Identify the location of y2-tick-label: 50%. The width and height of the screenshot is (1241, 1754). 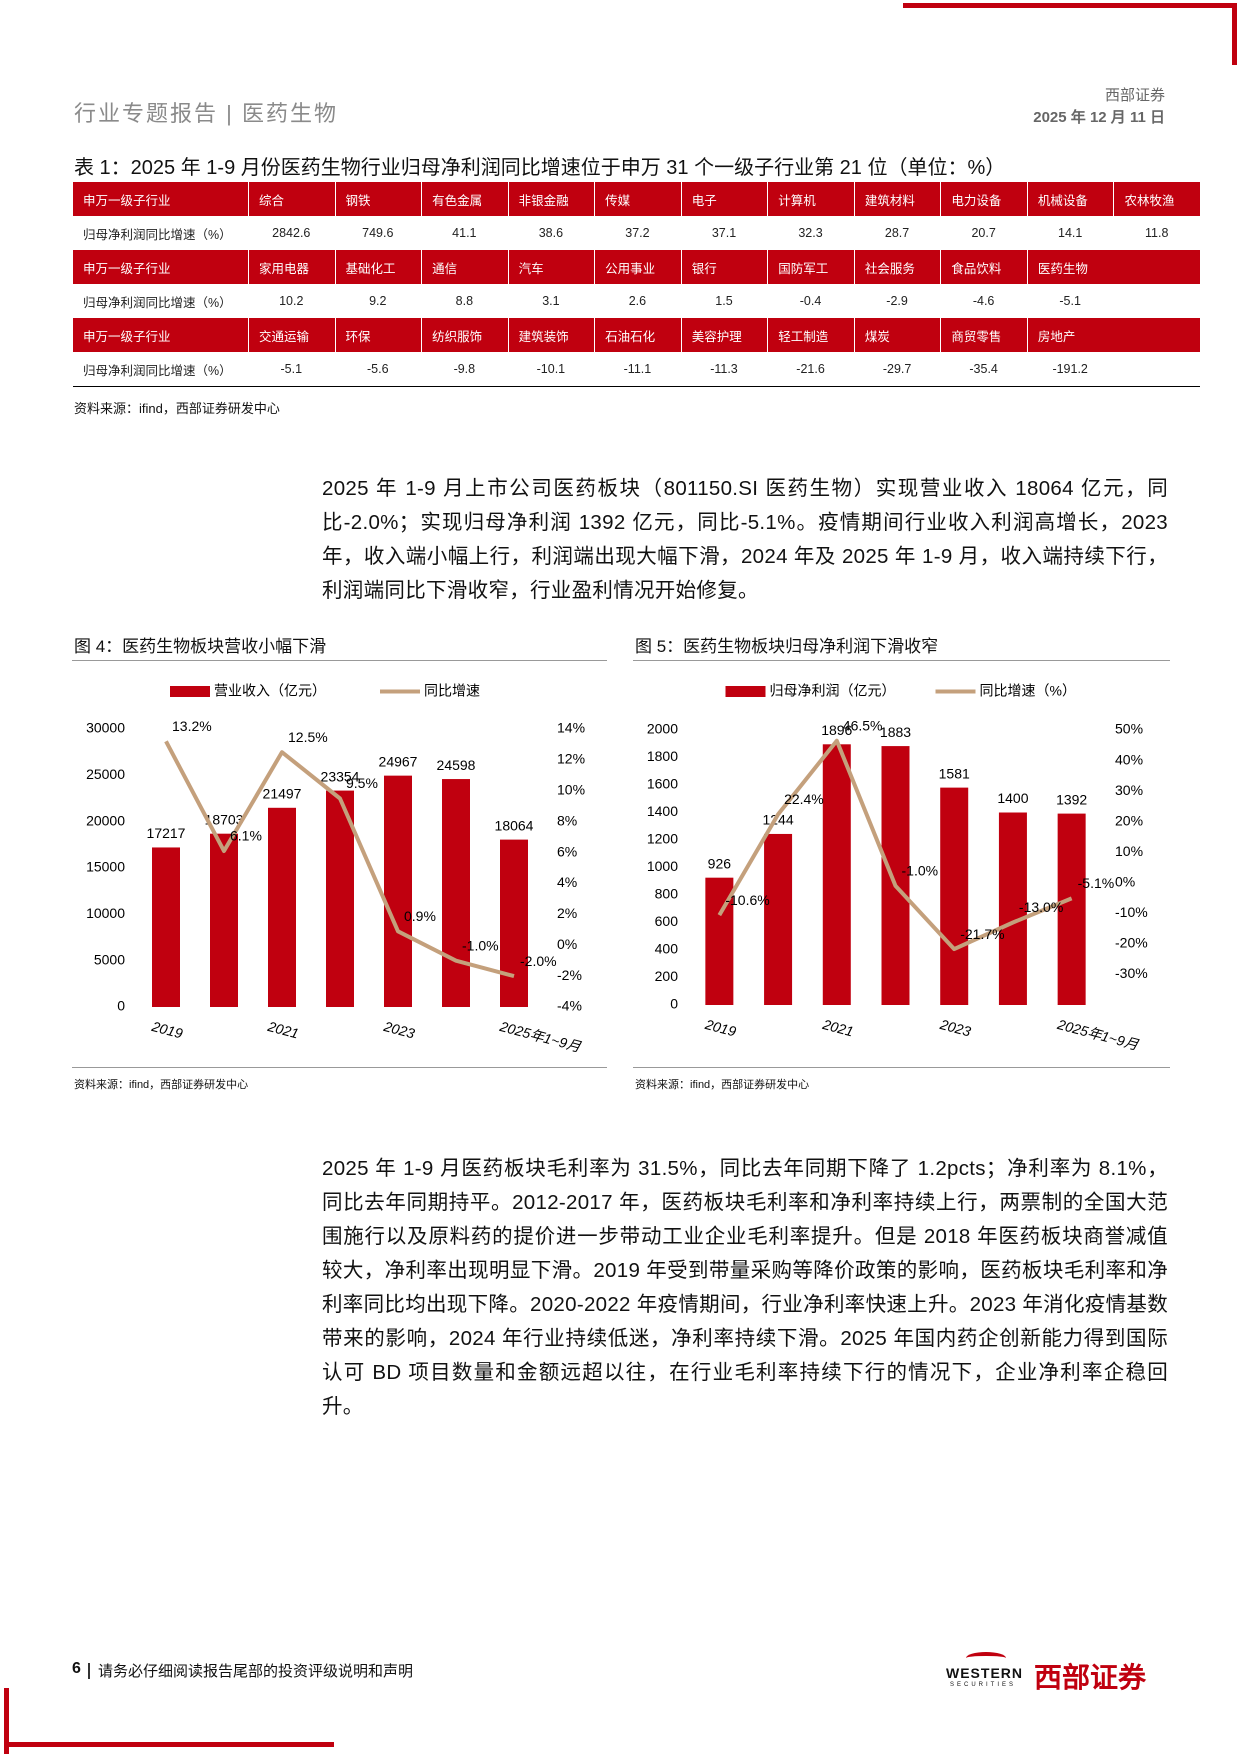
(1129, 729).